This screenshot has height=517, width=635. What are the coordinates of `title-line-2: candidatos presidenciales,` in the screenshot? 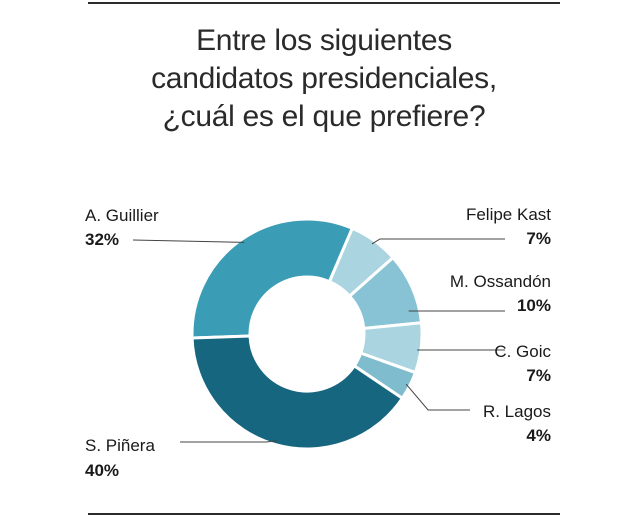 It's located at (324, 78).